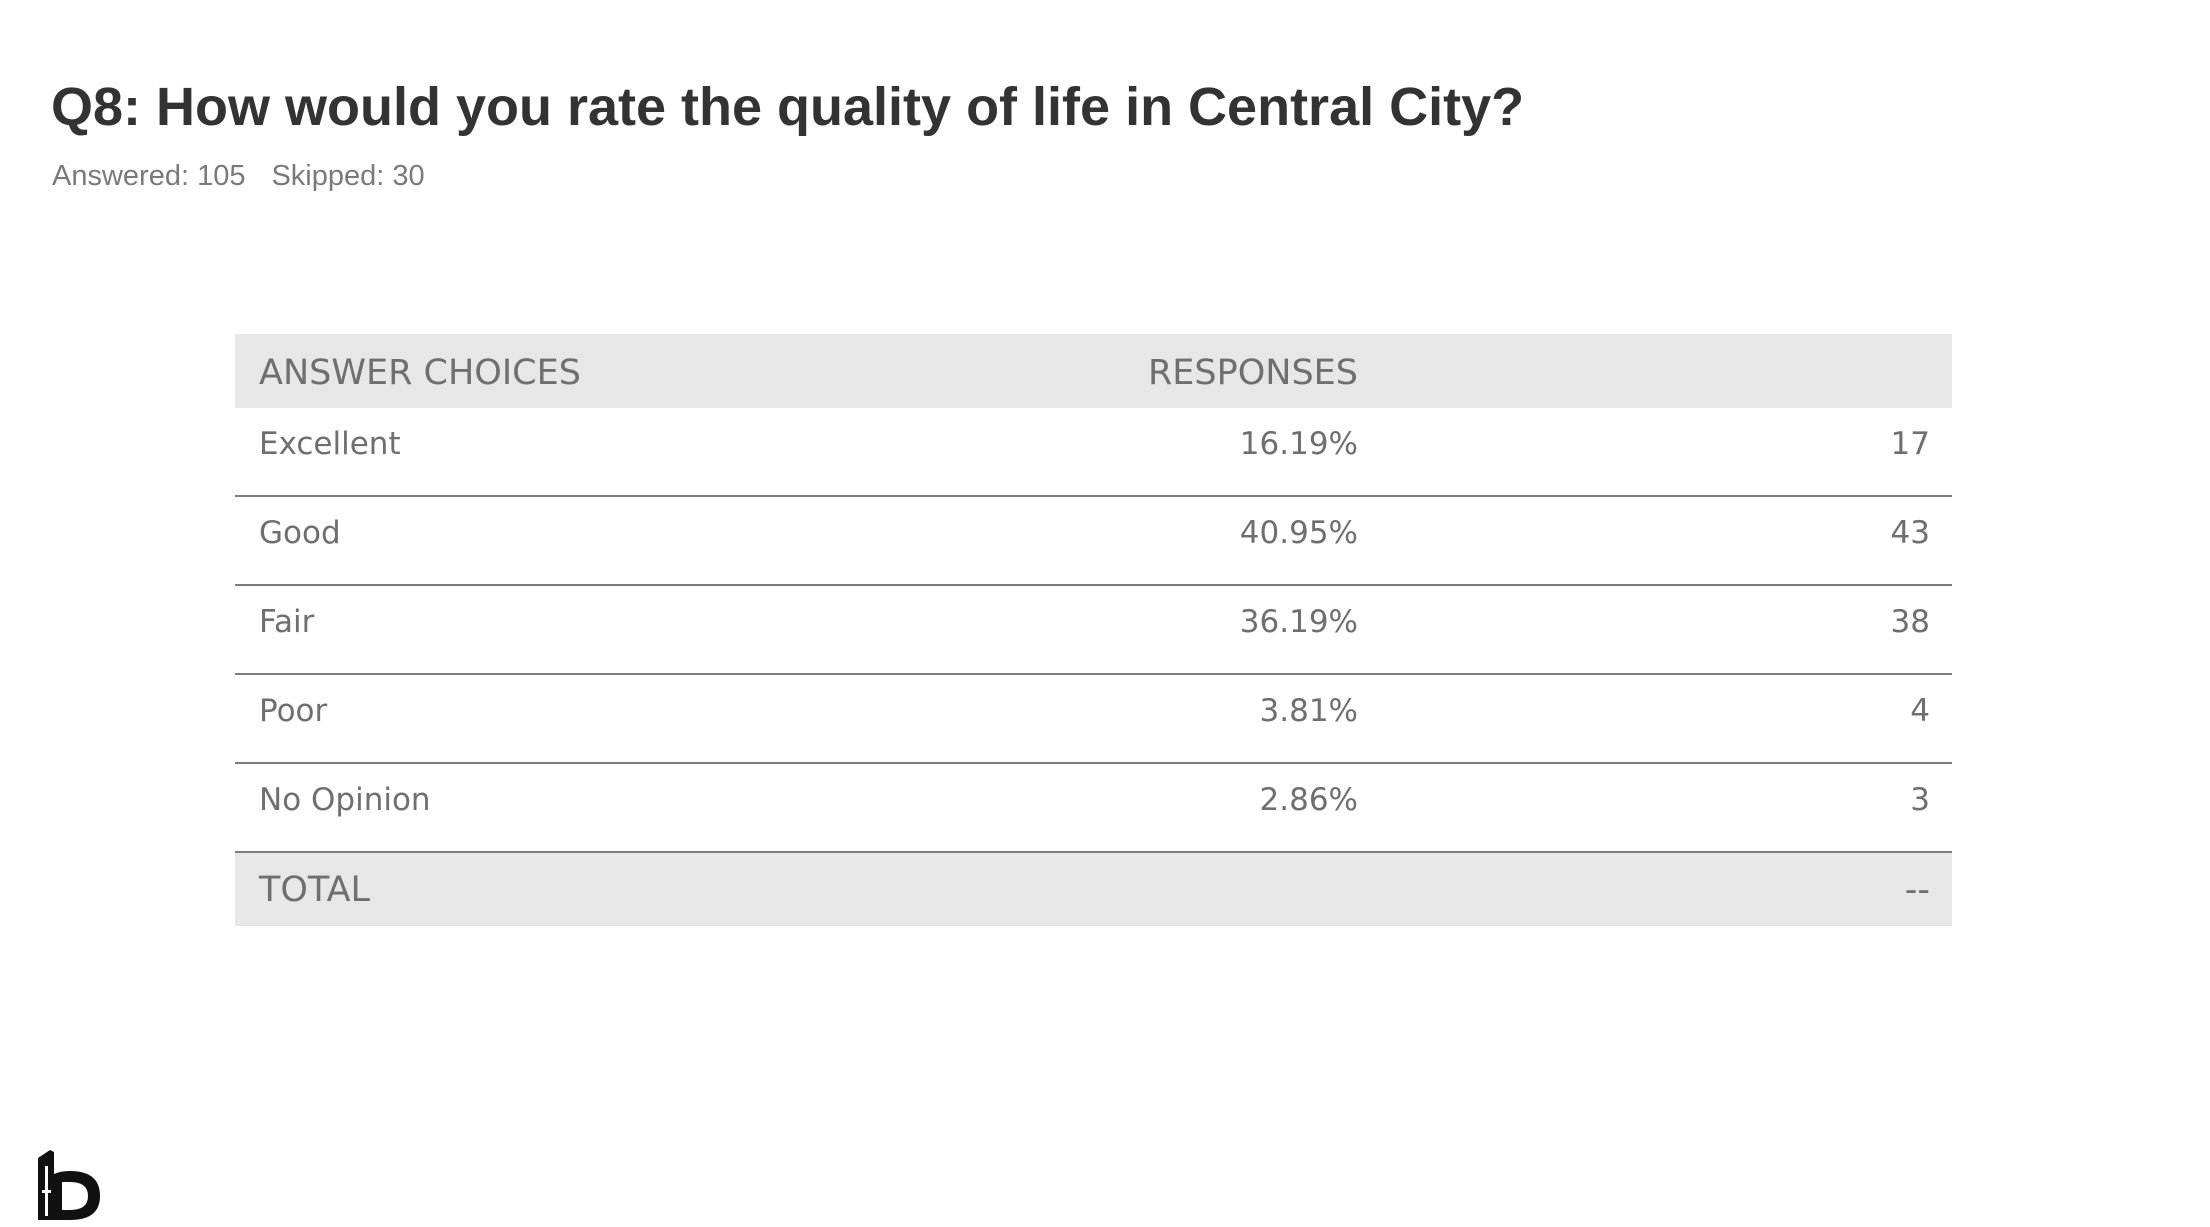  What do you see at coordinates (300, 533) in the screenshot?
I see `answer-label: Good` at bounding box center [300, 533].